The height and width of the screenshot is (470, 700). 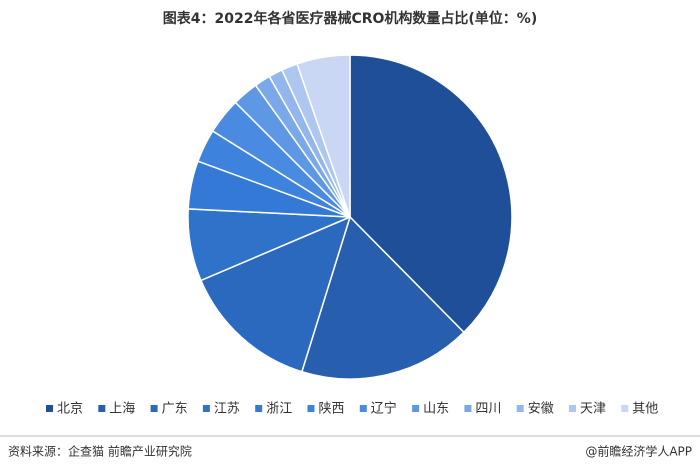 What do you see at coordinates (645, 409) in the screenshot?
I see `legend-label: 其他` at bounding box center [645, 409].